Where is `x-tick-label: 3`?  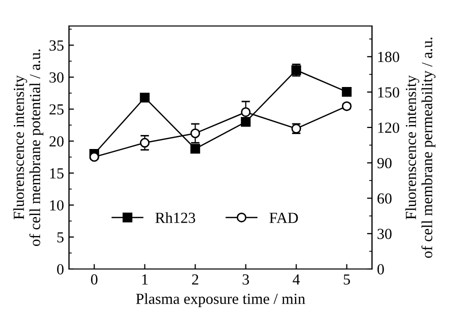 x-tick-label: 3 is located at coordinates (245, 279).